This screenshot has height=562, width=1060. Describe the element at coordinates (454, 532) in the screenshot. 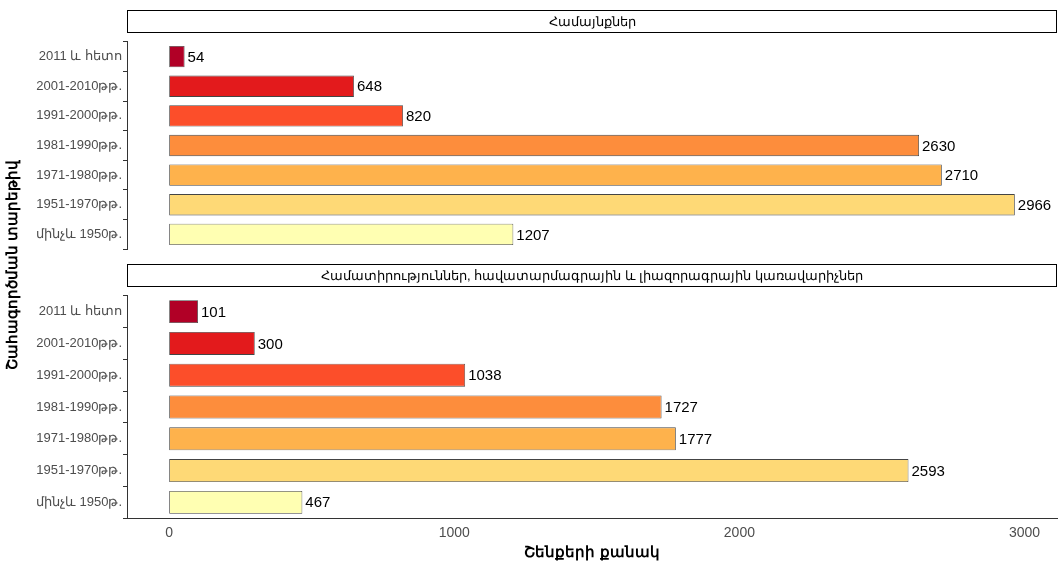

I see `x-tick-label: 1000` at that location.